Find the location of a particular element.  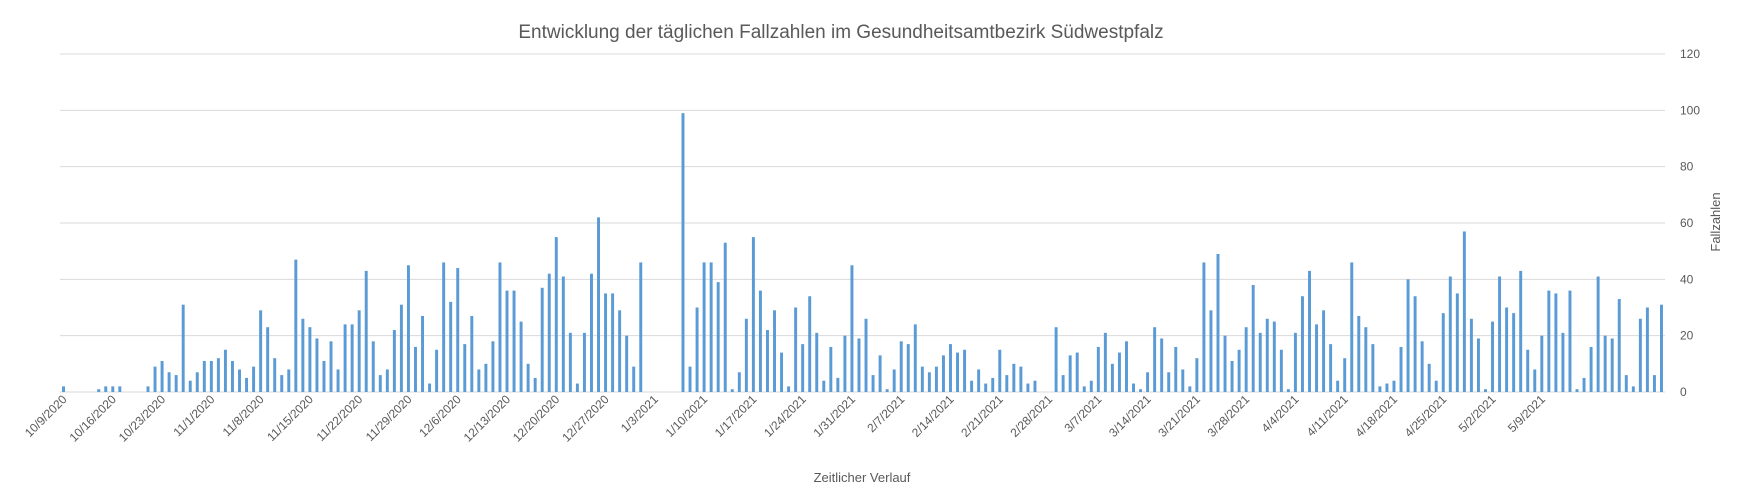

y-tick-label: 20 is located at coordinates (1687, 336).